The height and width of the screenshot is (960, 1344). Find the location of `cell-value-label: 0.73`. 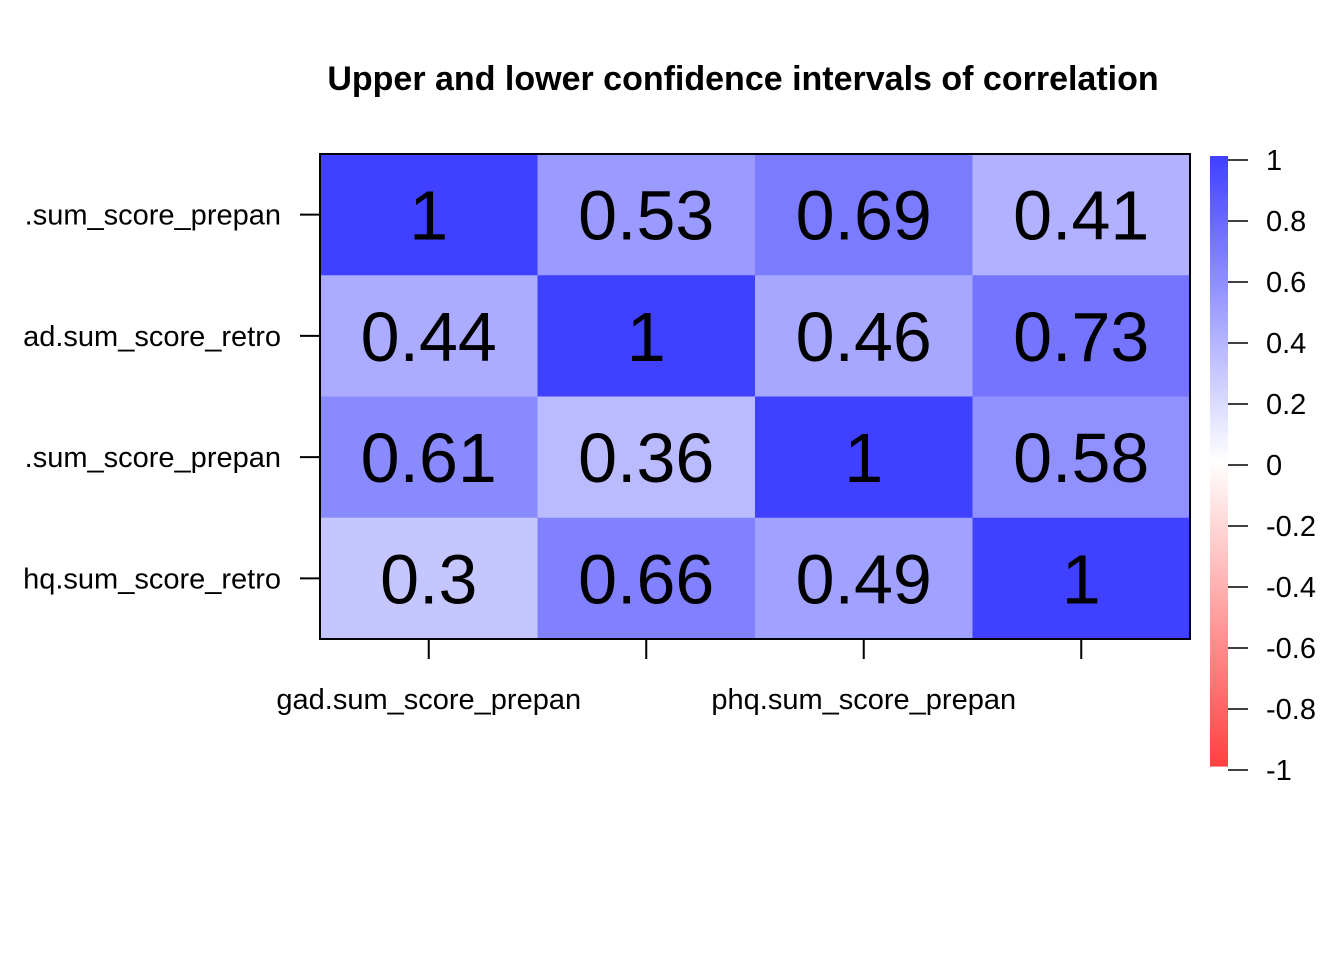

cell-value-label: 0.73 is located at coordinates (1081, 337).